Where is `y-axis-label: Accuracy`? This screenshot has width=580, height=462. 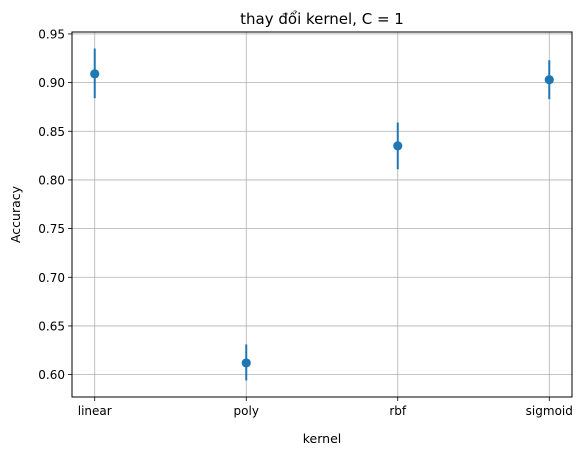 y-axis-label: Accuracy is located at coordinates (15, 214).